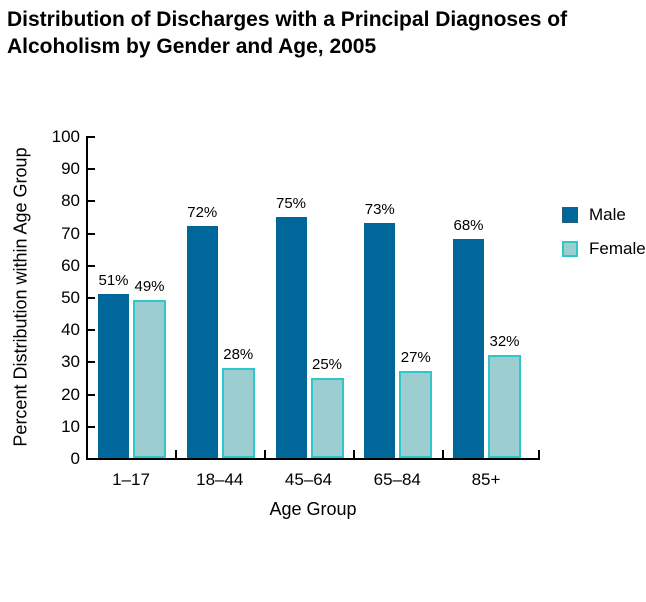 The height and width of the screenshot is (602, 646). Describe the element at coordinates (308, 479) in the screenshot. I see `x-category-label: 45–64` at that location.